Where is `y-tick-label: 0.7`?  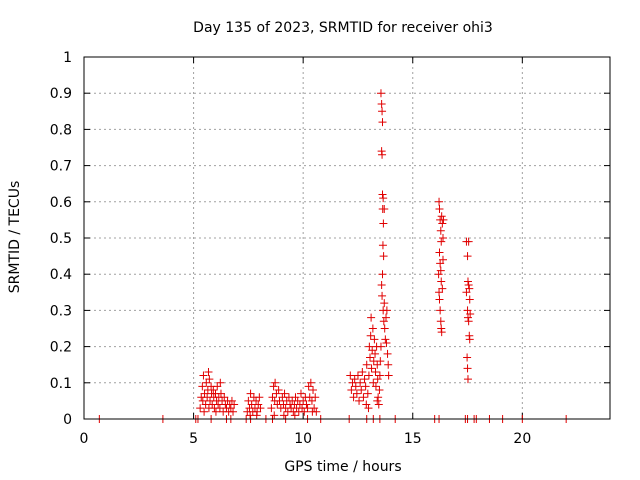 y-tick-label: 0.7 is located at coordinates (61, 167).